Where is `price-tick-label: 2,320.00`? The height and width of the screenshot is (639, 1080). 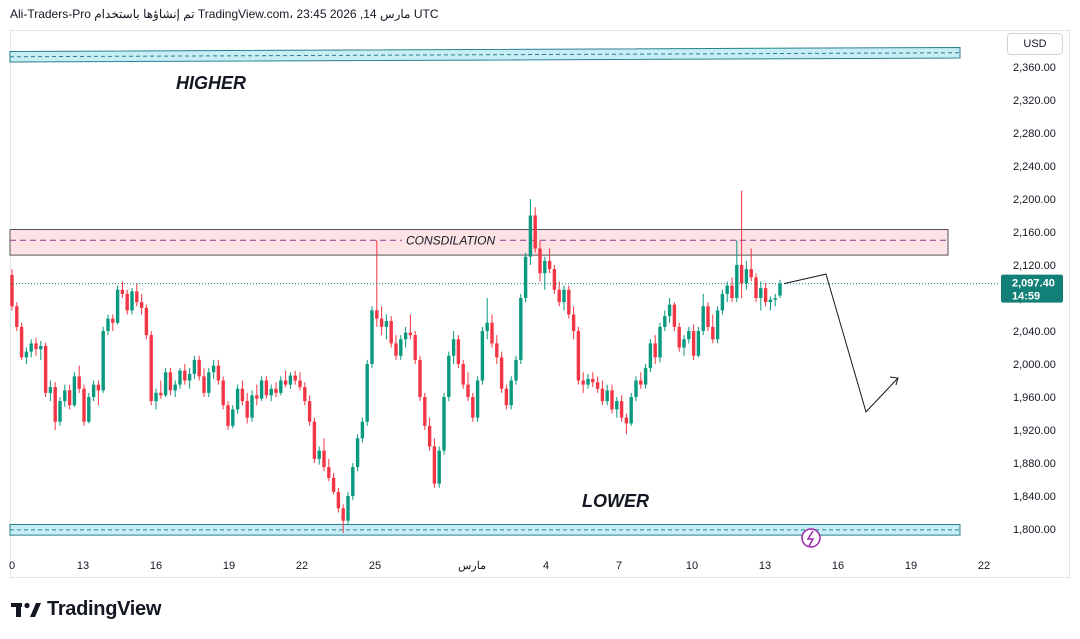
price-tick-label: 2,320.00 is located at coordinates (1034, 101).